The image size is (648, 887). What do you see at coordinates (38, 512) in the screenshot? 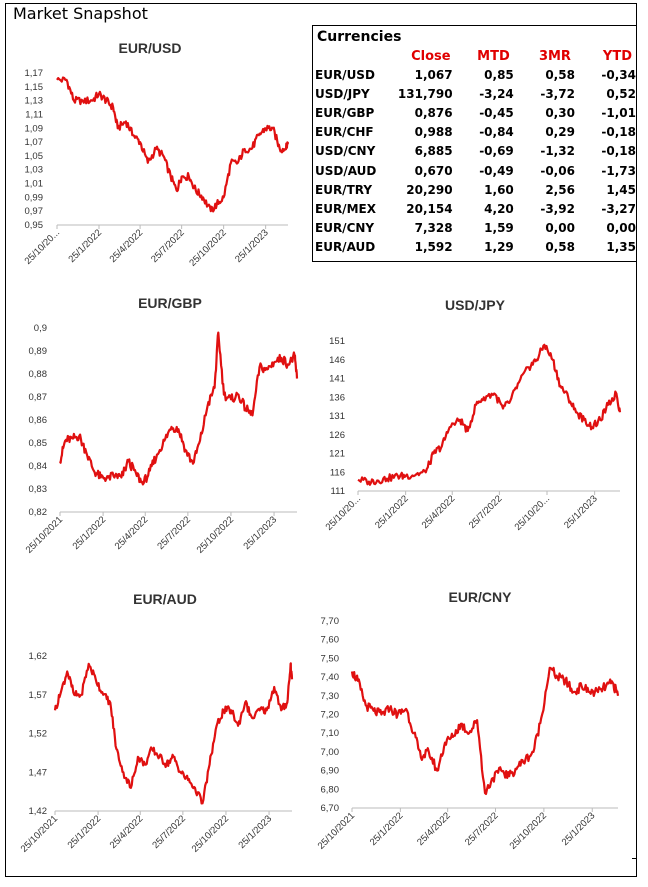
I see `y-tick-label: 0,82` at bounding box center [38, 512].